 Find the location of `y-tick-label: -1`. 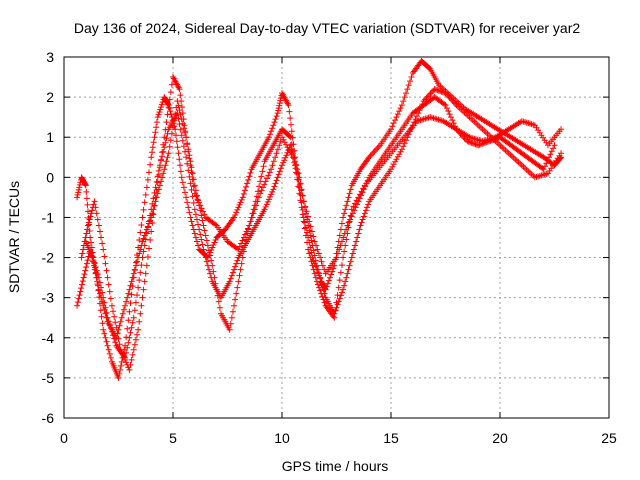

y-tick-label: -1 is located at coordinates (48, 217).